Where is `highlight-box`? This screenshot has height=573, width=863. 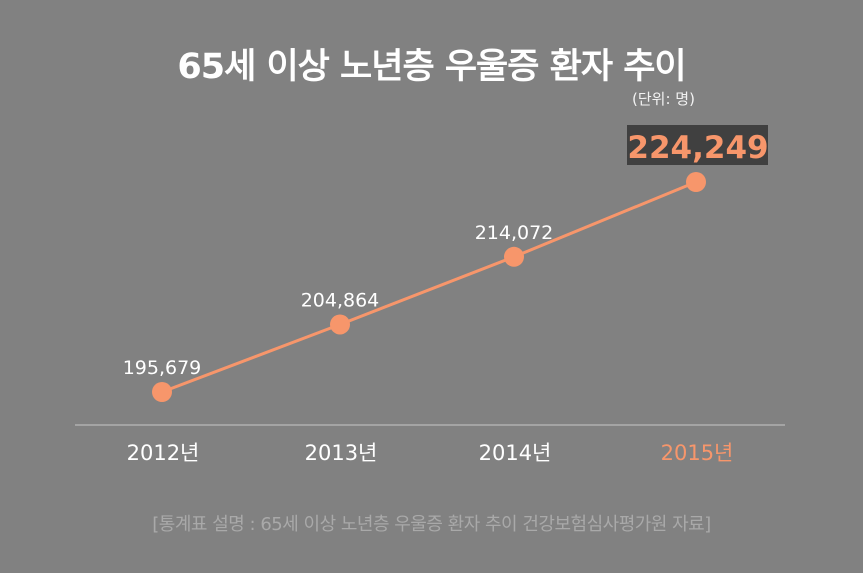
highlight-box is located at coordinates (697, 145).